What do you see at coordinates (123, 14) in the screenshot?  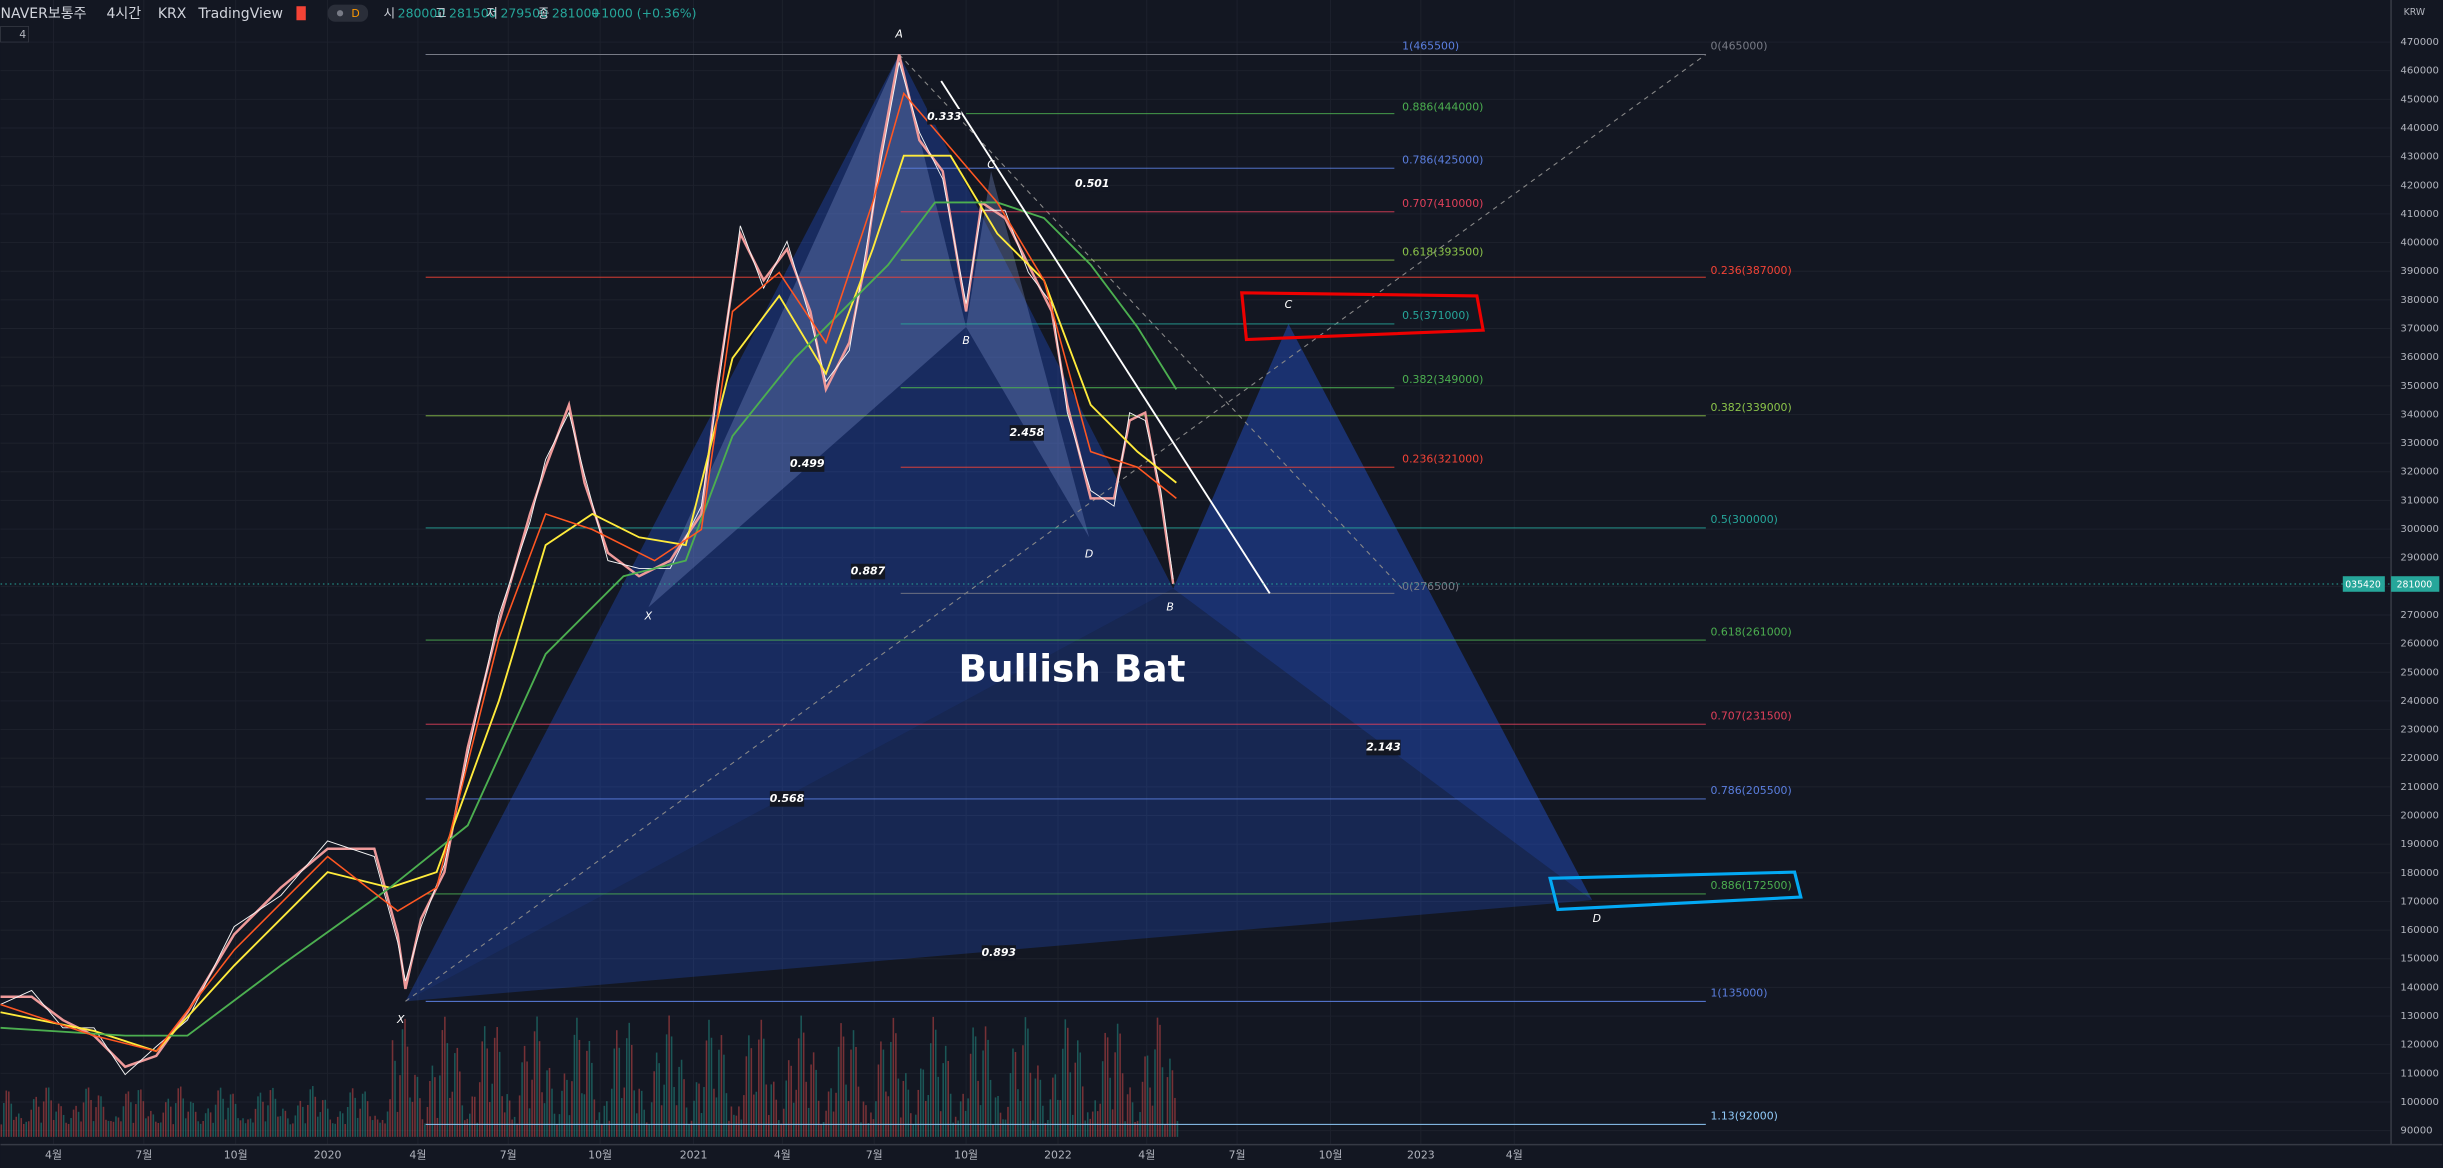 I see `interval: 4시간` at bounding box center [123, 14].